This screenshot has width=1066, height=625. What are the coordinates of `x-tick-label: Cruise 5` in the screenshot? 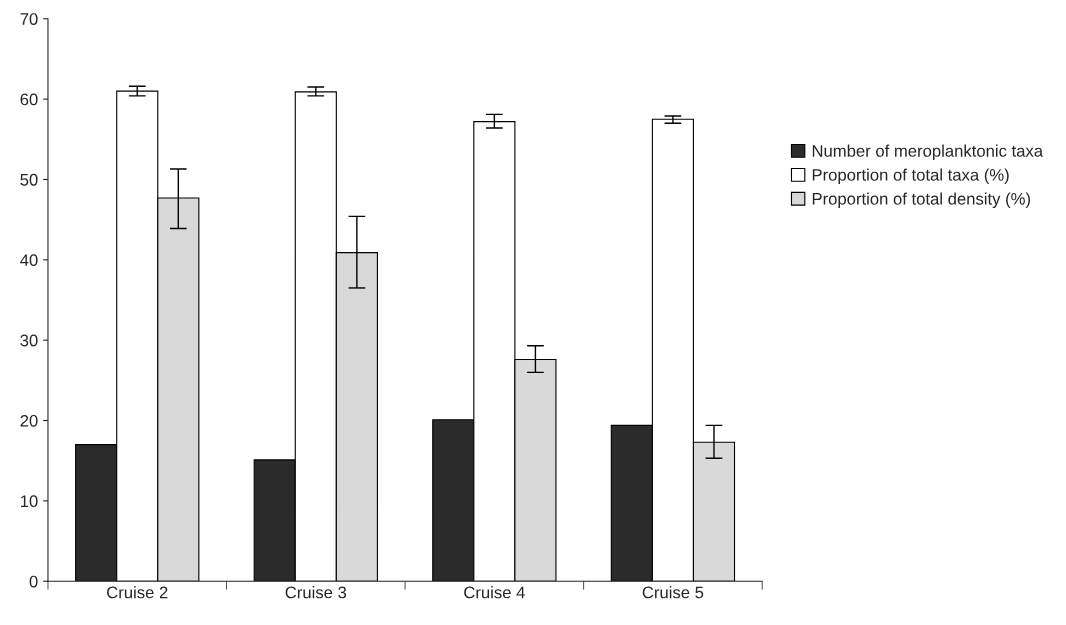 It's located at (673, 592).